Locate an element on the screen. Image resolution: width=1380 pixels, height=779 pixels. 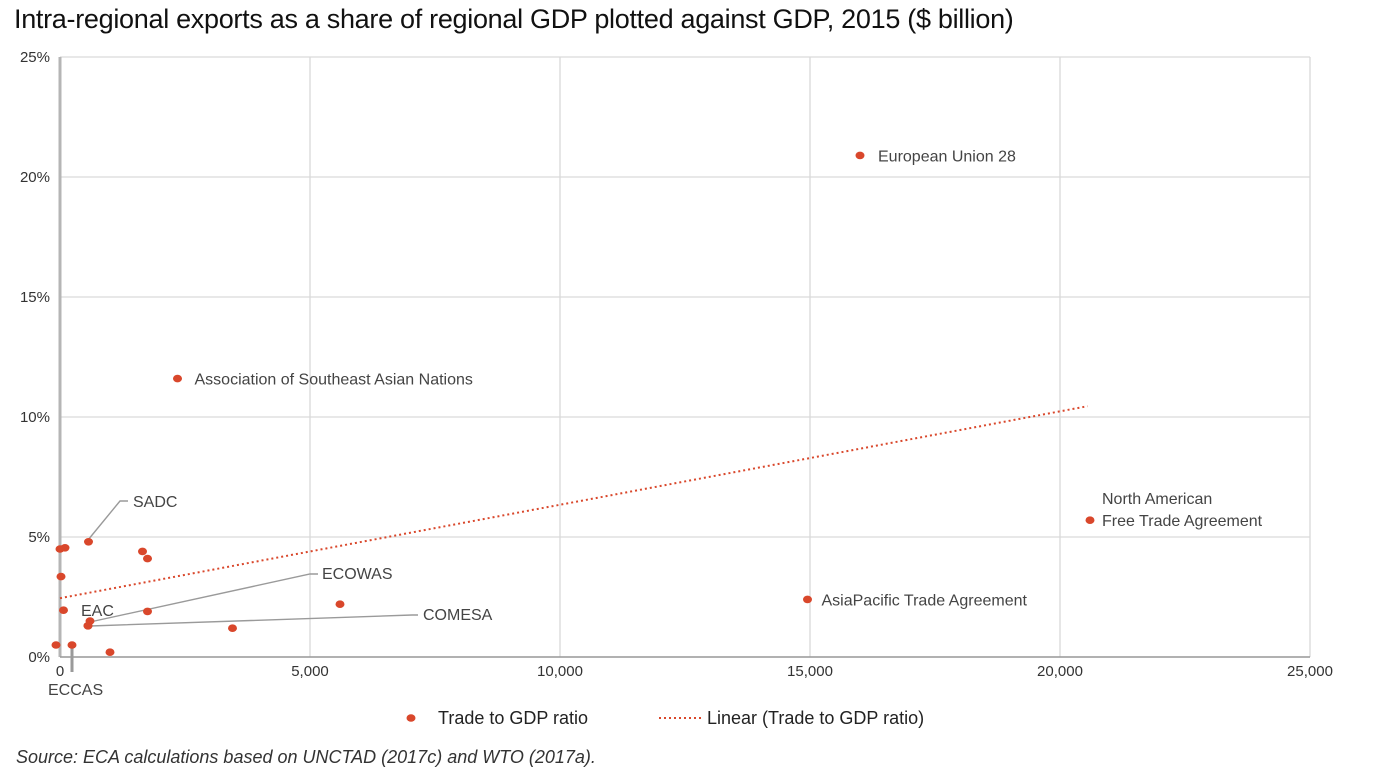
y-tick-label: 0% is located at coordinates (39, 657).